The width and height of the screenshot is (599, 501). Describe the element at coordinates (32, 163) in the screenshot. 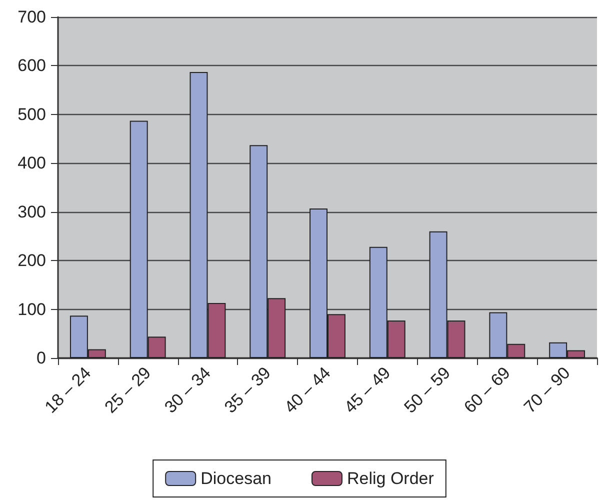

I see `y-tick-label: 400` at that location.